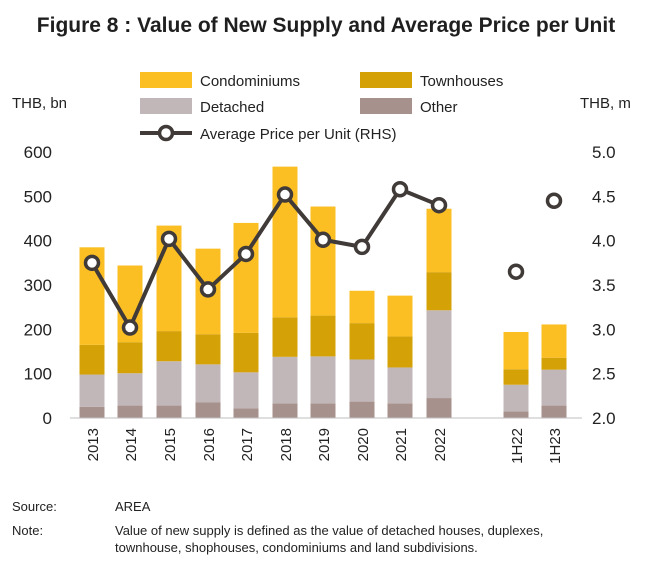 The height and width of the screenshot is (567, 652). I want to click on bar-townhouses-1h23, so click(554, 363).